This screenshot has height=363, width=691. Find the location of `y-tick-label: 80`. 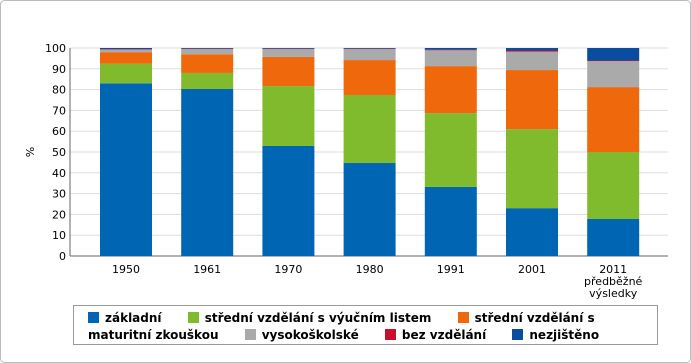

y-tick-label: 80 is located at coordinates (59, 90).